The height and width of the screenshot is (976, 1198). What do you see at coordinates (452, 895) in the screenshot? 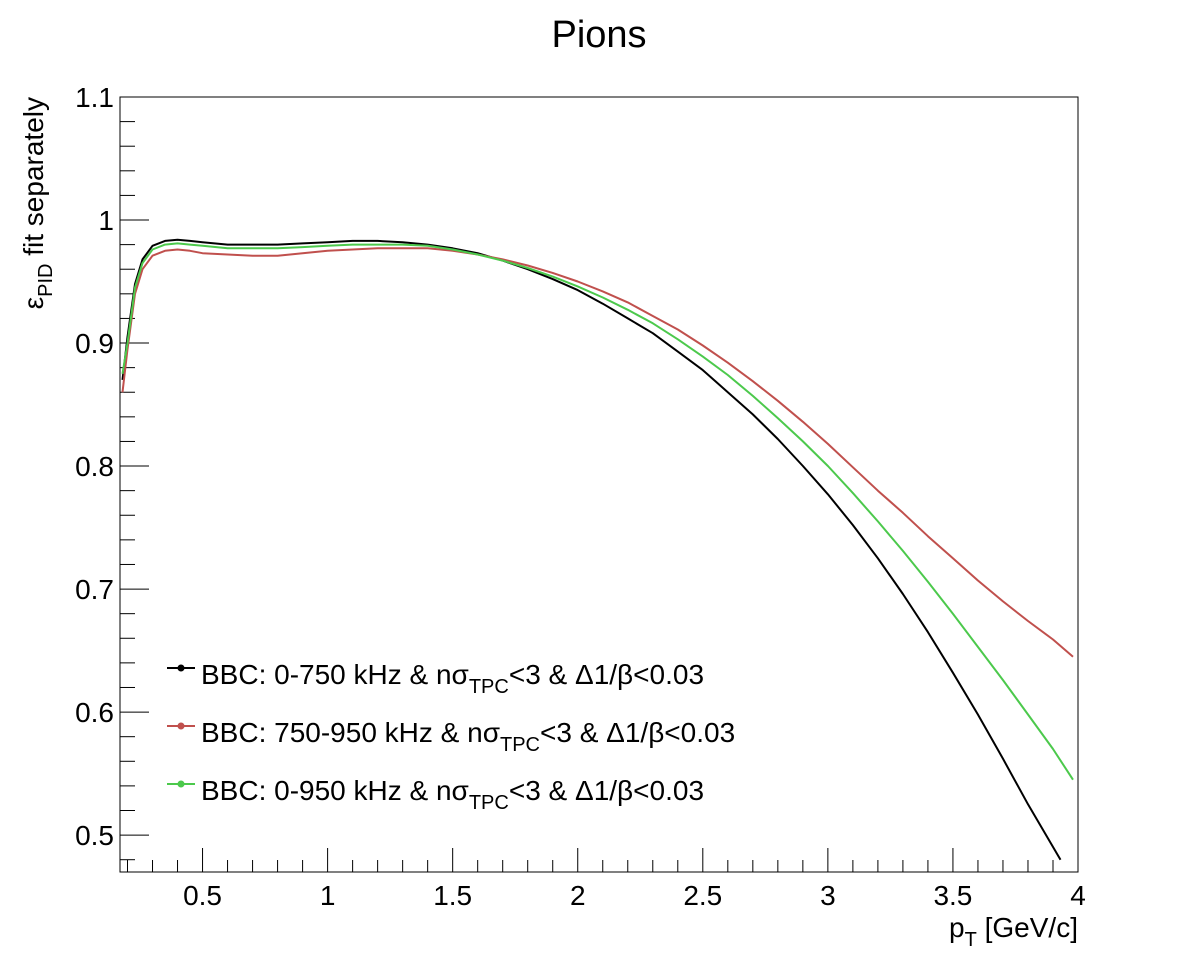
I see `x-tick-label: 1.5` at bounding box center [452, 895].